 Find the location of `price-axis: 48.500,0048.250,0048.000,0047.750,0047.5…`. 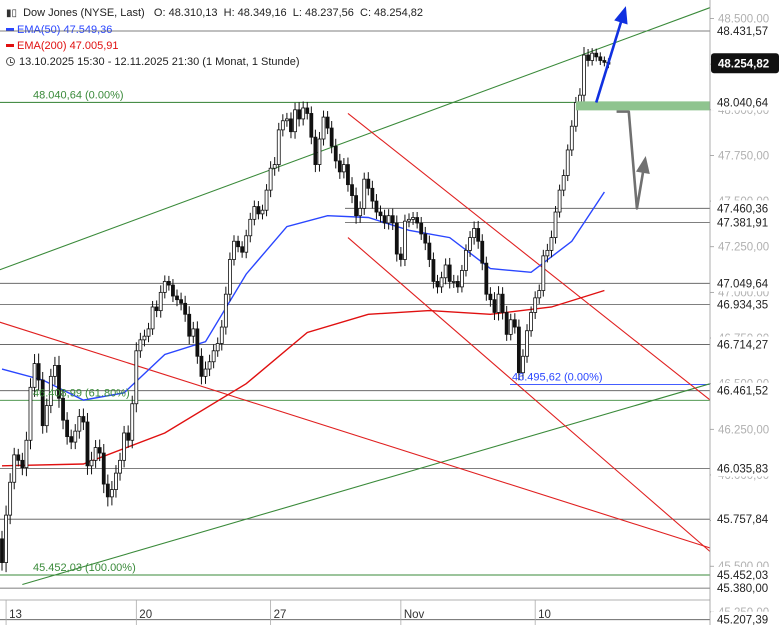

price-axis: 48.500,0048.250,0048.000,0047.750,0047.5… is located at coordinates (744, 312).